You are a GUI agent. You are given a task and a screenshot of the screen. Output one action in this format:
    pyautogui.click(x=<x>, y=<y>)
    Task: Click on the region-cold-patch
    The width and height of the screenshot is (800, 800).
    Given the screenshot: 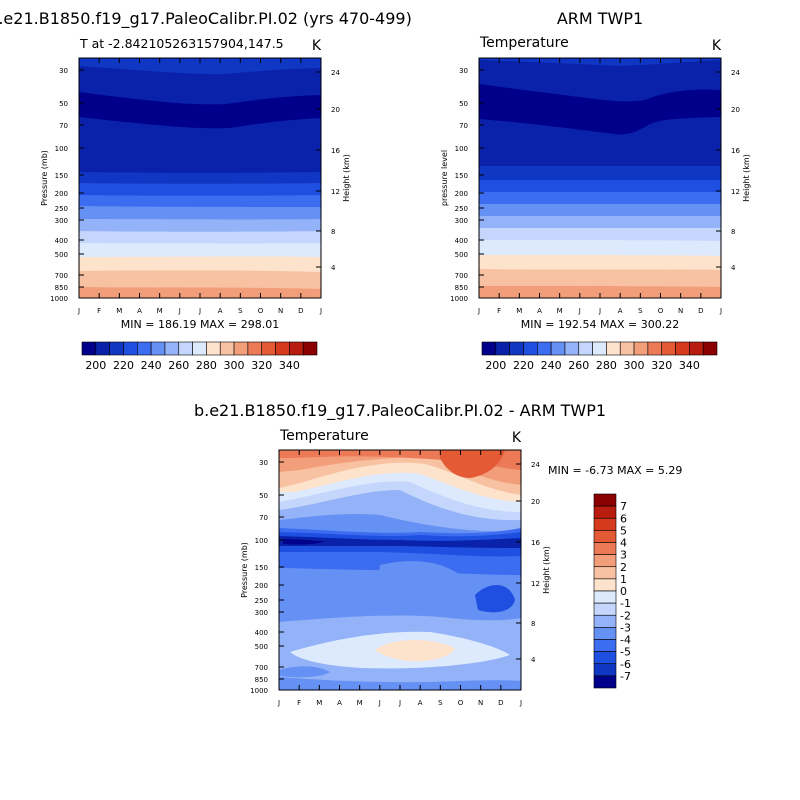 What is the action you would take?
    pyautogui.click(x=495, y=598)
    